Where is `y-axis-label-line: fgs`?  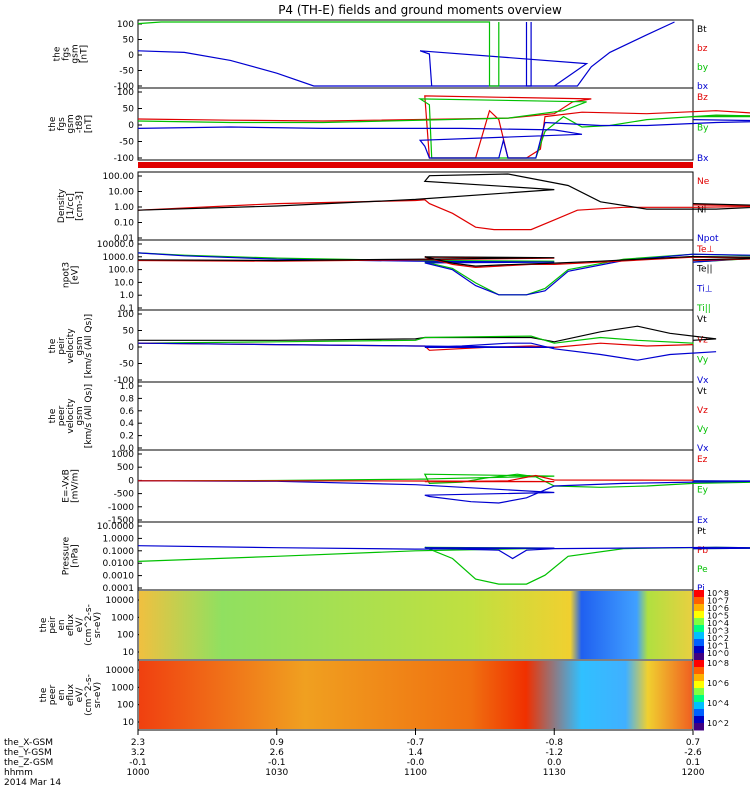
y-axis-label-line: fgs is located at coordinates (62, 124).